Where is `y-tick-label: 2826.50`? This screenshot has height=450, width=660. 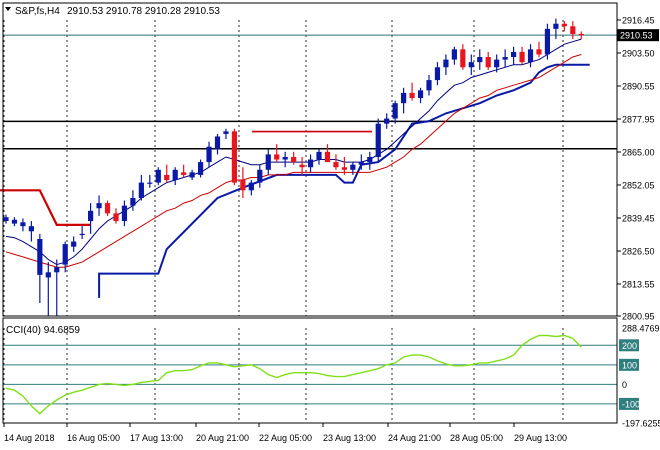
y-tick-label: 2826.50 is located at coordinates (638, 252).